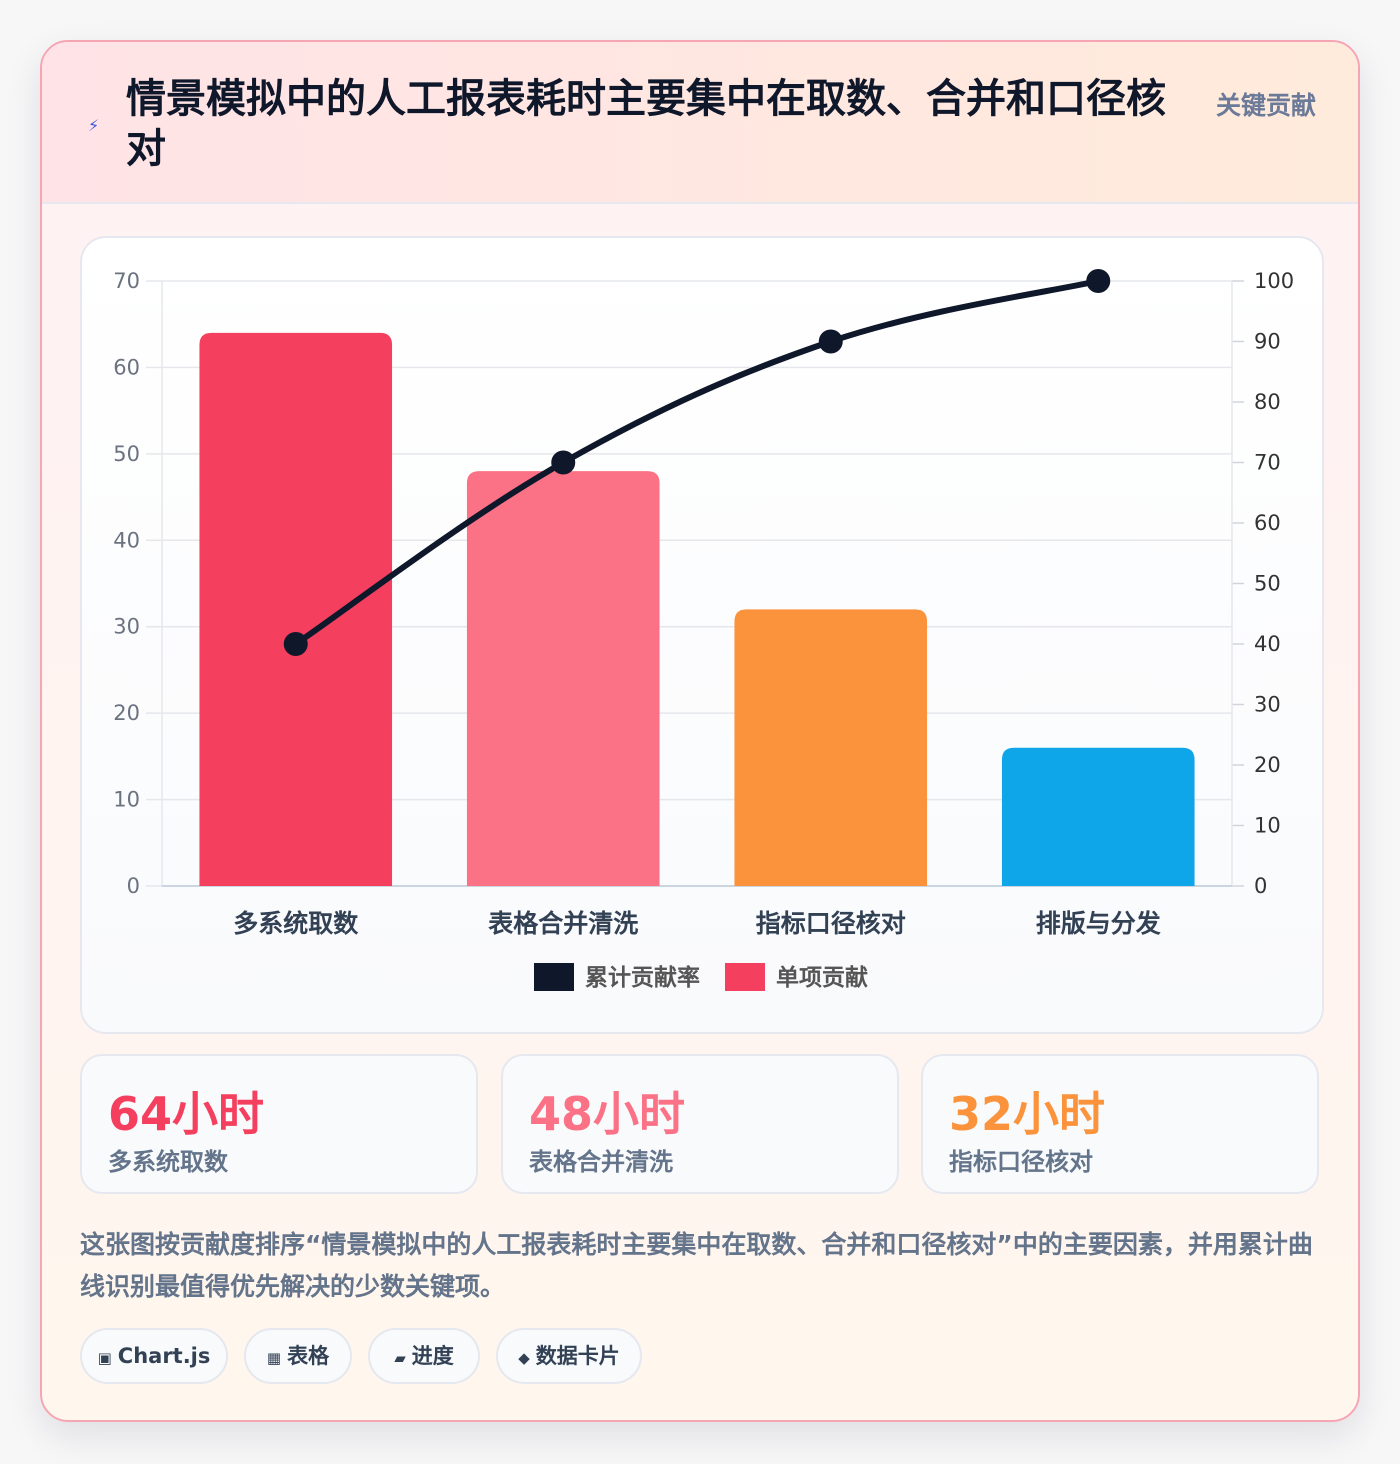  What do you see at coordinates (1267, 705) in the screenshot?
I see `y-right-tick-label: 30` at bounding box center [1267, 705].